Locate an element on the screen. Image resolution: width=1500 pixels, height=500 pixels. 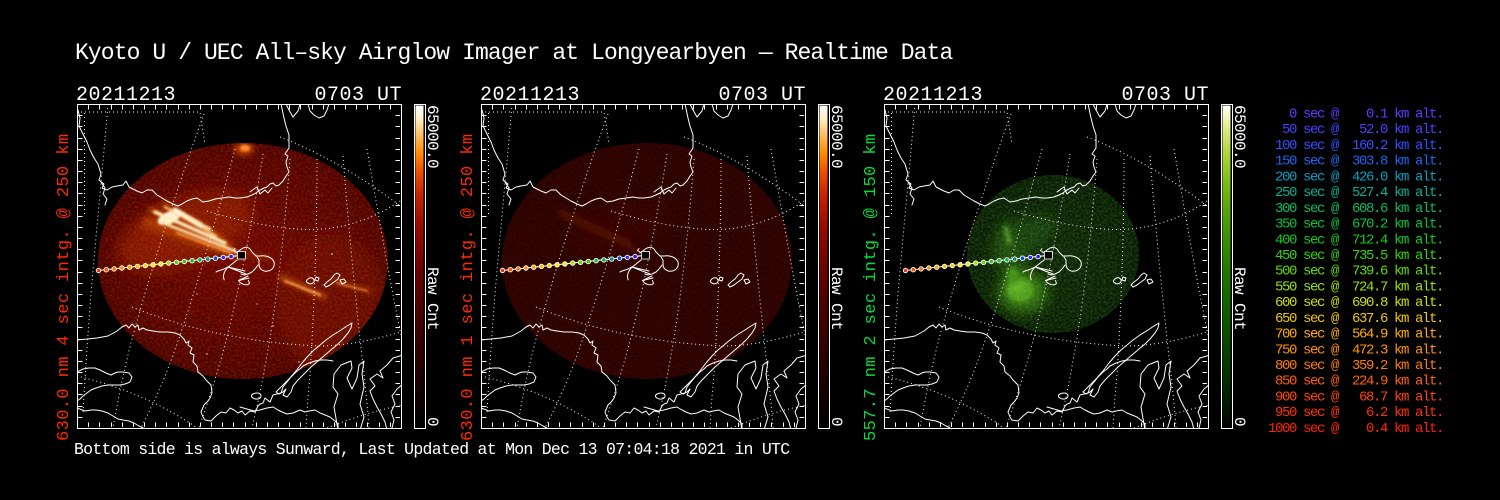
svg-text: 200 sec @ 426.0 km alt. is located at coordinates (1355, 177).